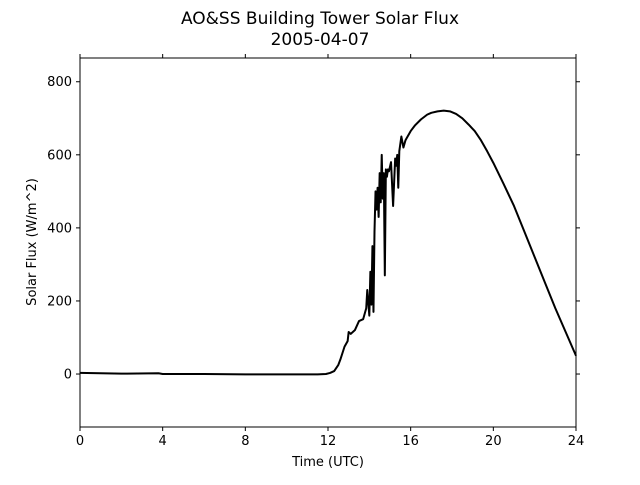 Image resolution: width=640 pixels, height=485 pixels. I want to click on x-tick-label: 24, so click(576, 441).